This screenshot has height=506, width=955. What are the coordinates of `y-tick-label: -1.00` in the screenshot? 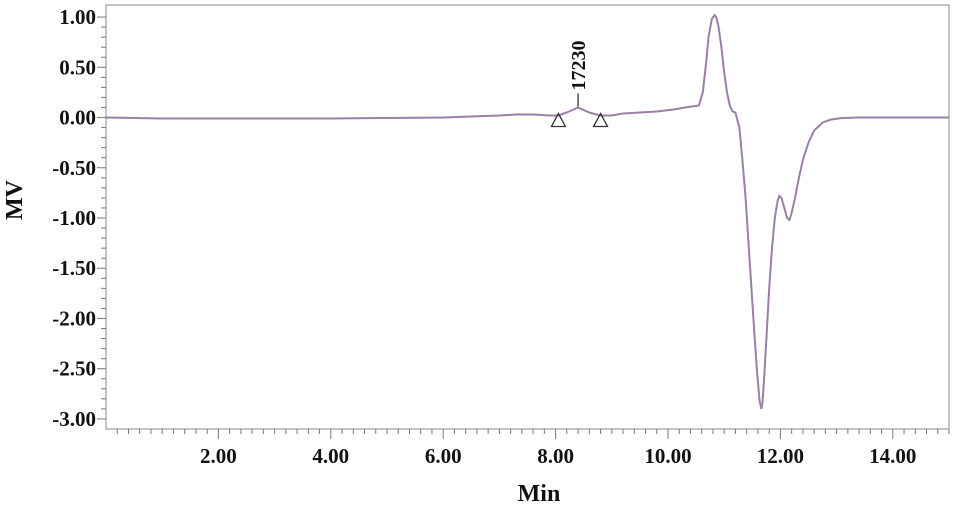 It's located at (74, 218).